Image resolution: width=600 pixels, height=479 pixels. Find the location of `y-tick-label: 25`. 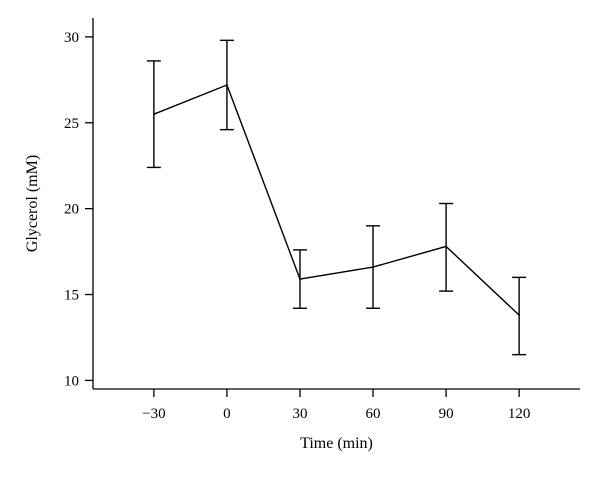

y-tick-label: 25 is located at coordinates (71, 124).